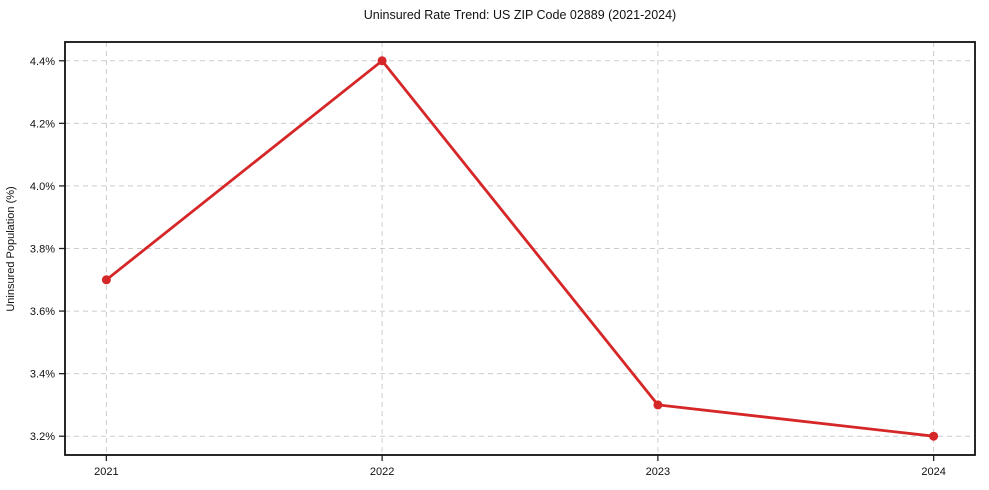  Describe the element at coordinates (658, 472) in the screenshot. I see `x-tick-label: 2023` at that location.